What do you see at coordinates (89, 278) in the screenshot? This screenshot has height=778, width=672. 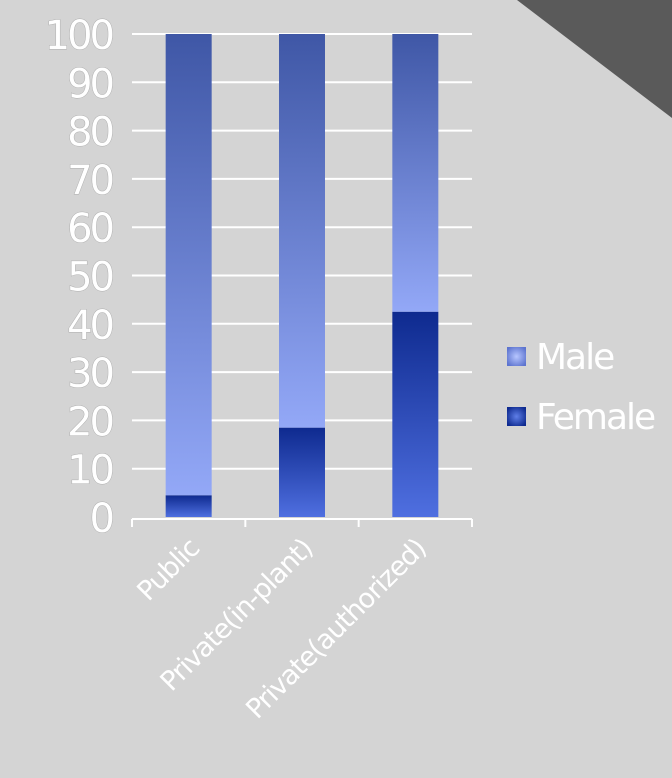 I see `y-tick-label: 50` at bounding box center [89, 278].